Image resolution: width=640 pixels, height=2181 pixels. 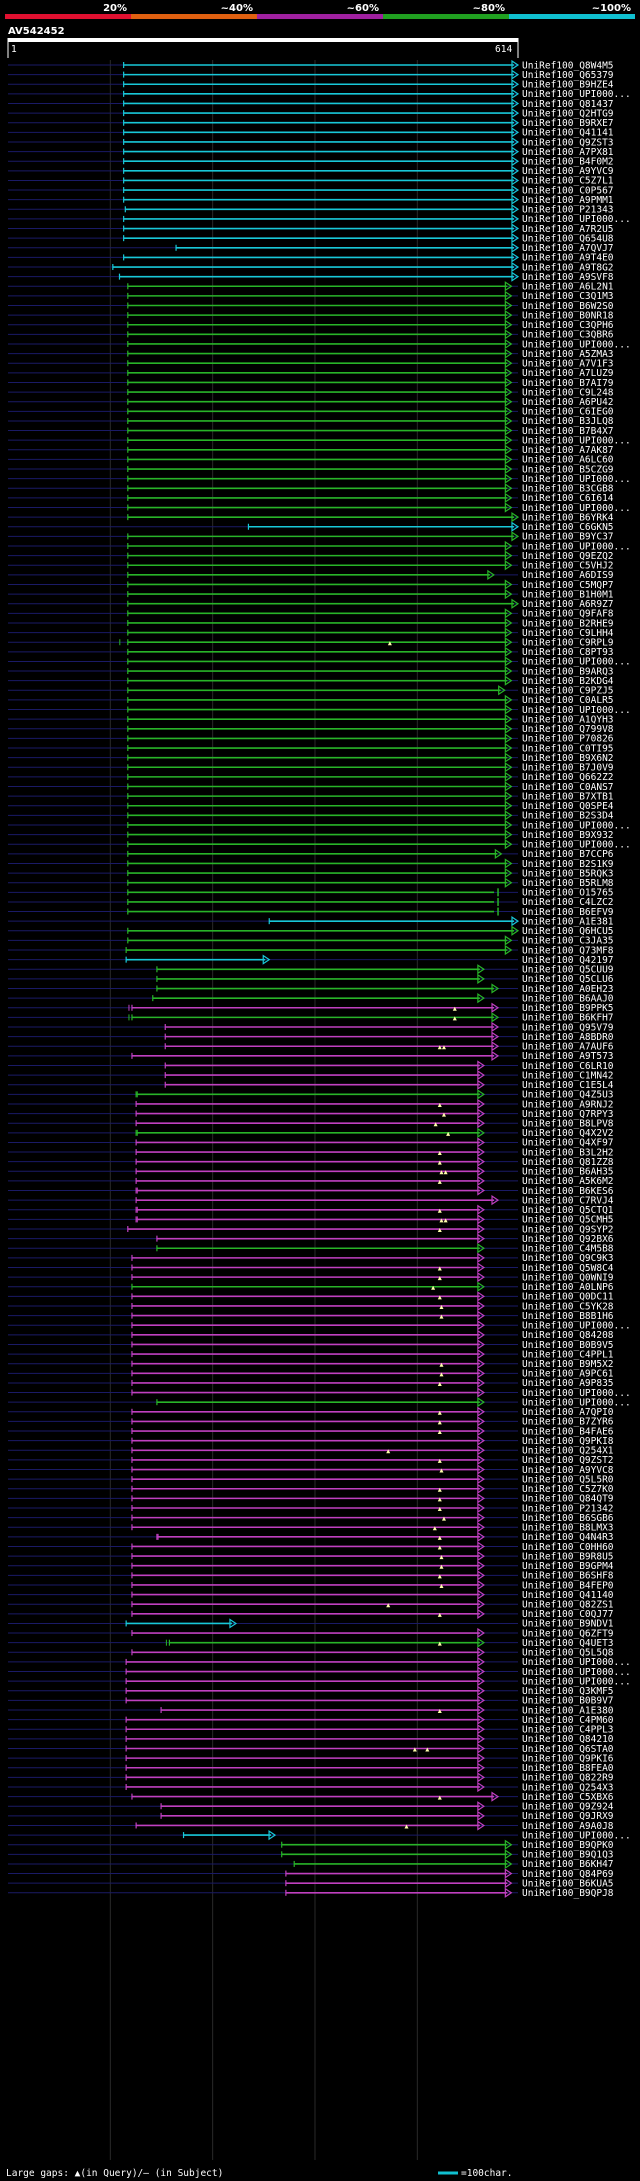 What do you see at coordinates (311, 171) in the screenshot?
I see `hit-row: UniRef100_A9YVC9` at bounding box center [311, 171].